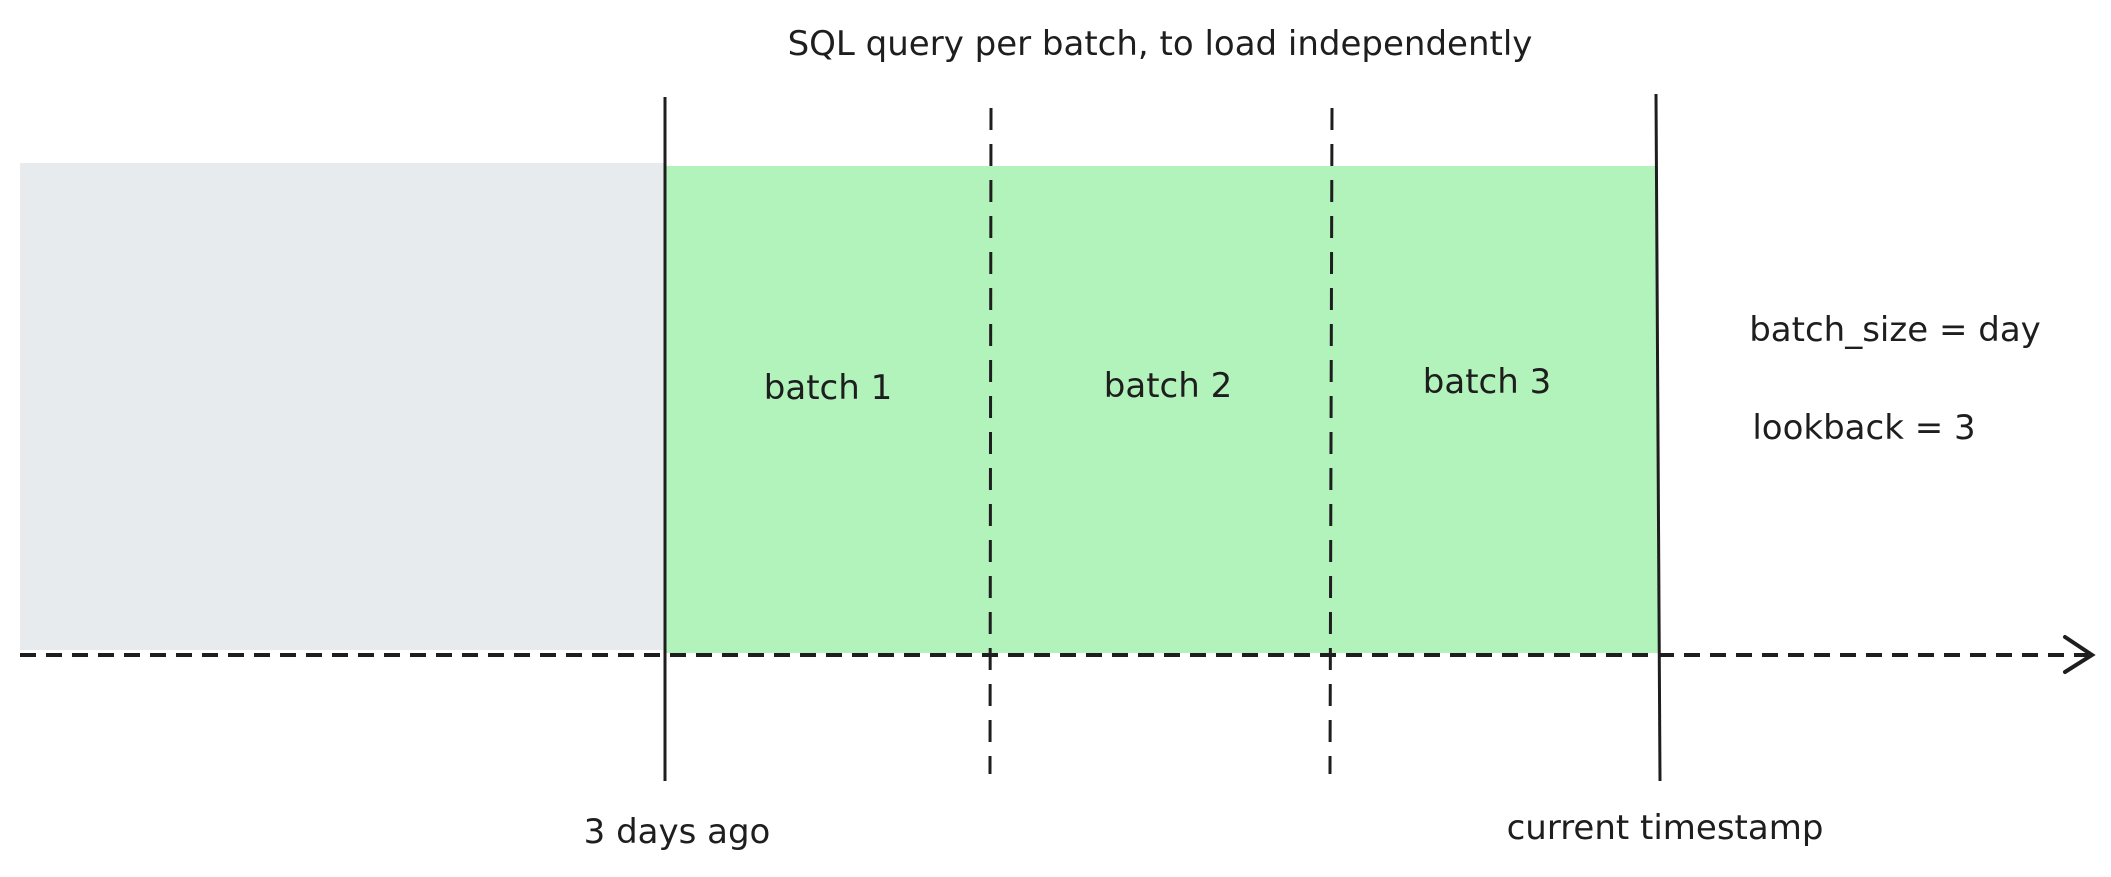  What do you see at coordinates (828, 388) in the screenshot?
I see `batch-1-label: batch 1` at bounding box center [828, 388].